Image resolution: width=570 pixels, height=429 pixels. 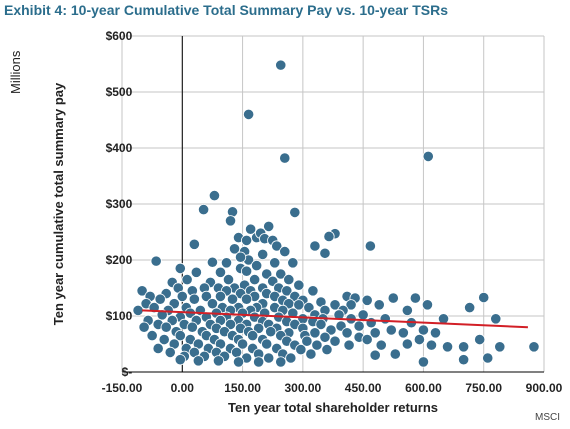 I want to click on x-axis-title: Ten year total shareholder returns, so click(x=333, y=407).